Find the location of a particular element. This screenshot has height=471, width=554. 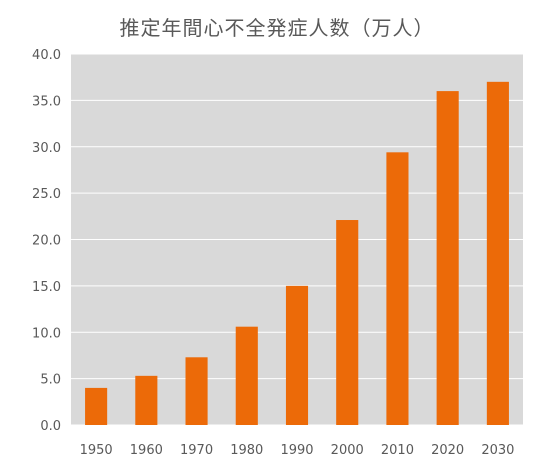

x-tick-label: 1950 is located at coordinates (96, 450).